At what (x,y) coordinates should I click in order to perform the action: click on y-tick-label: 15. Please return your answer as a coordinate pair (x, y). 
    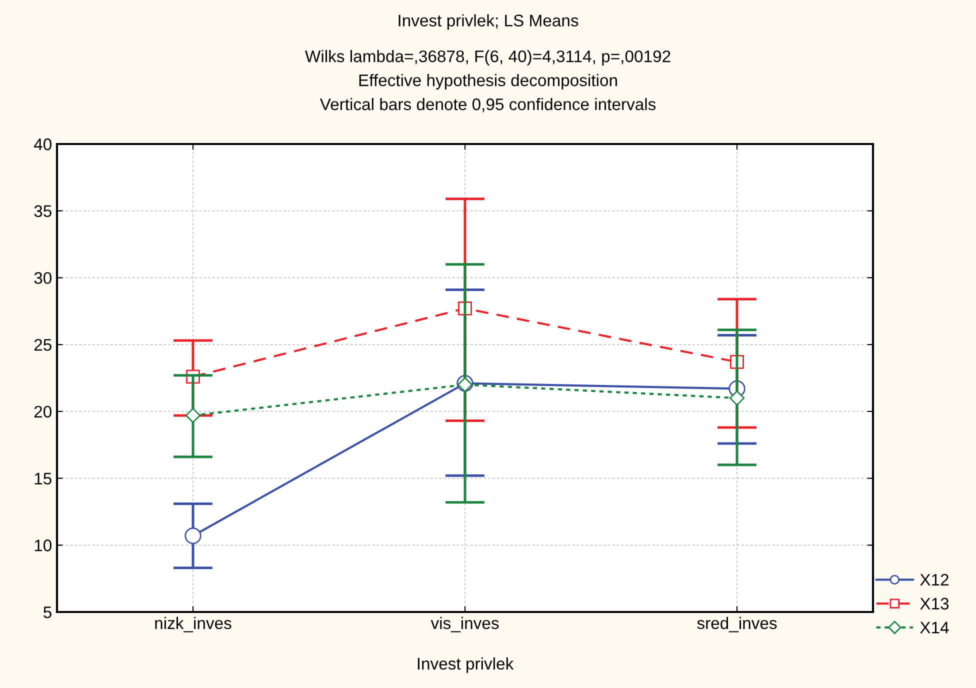
    Looking at the image, I should click on (43, 478).